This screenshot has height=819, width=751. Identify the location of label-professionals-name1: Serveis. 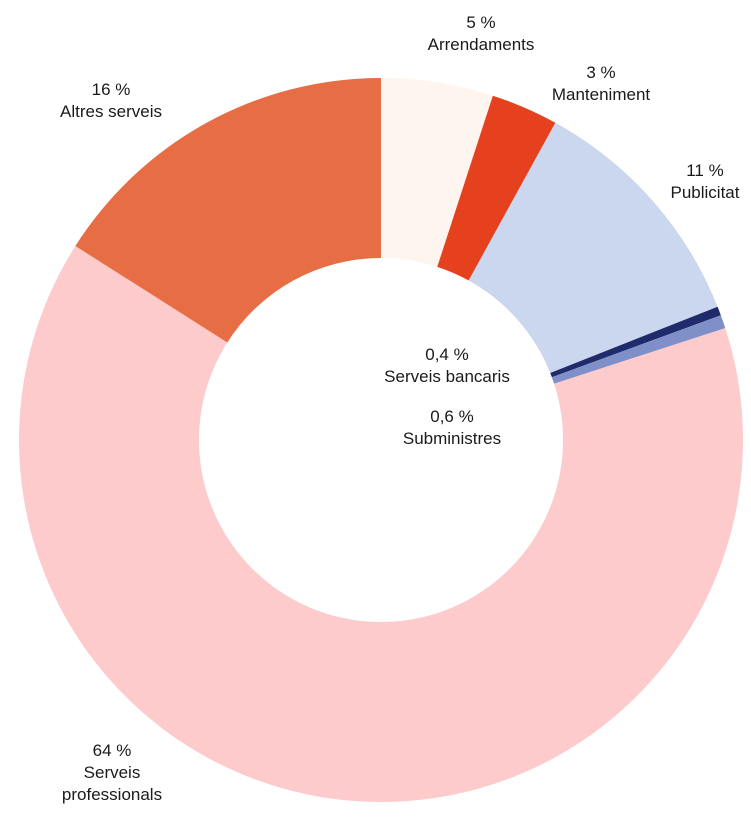
(112, 772).